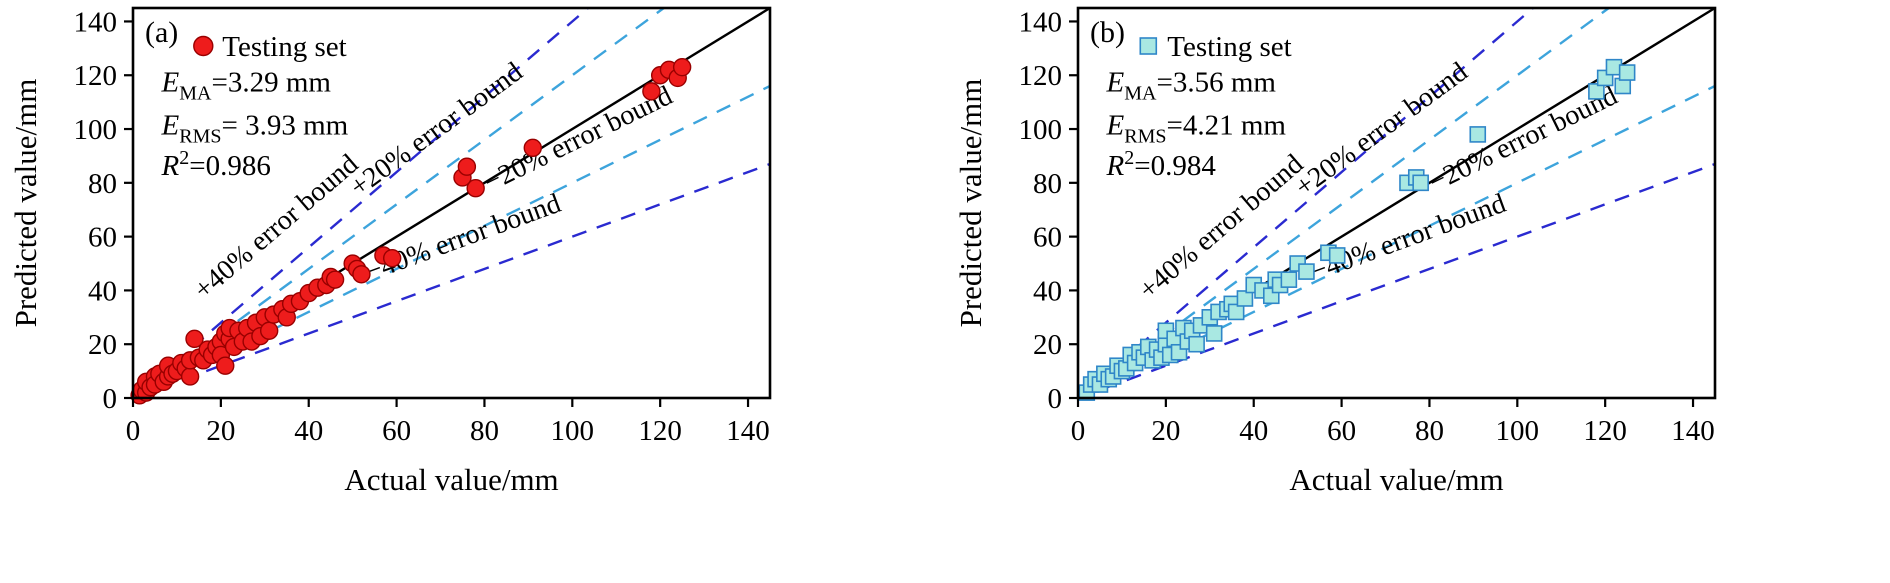  What do you see at coordinates (1196, 128) in the screenshot?
I see `stat-line-eRMS: ERMS=4.21 mm` at bounding box center [1196, 128].